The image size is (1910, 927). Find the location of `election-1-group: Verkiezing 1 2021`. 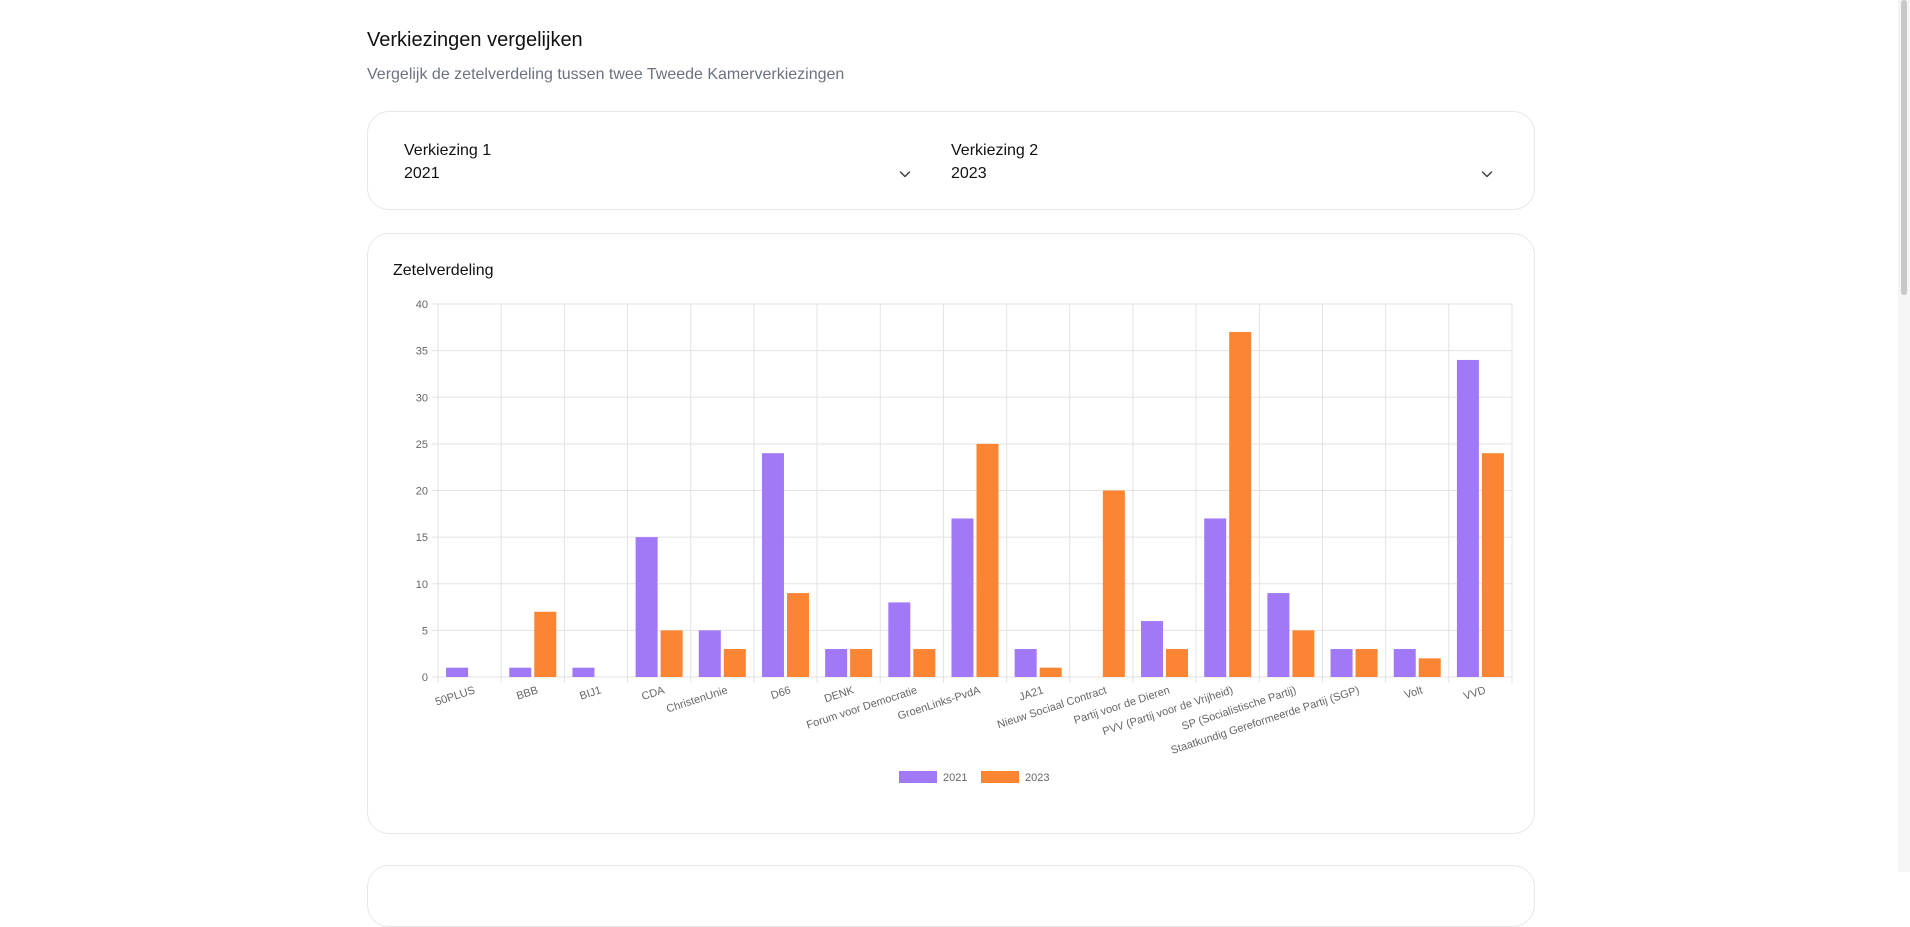

election-1-group: Verkiezing 1 2021 is located at coordinates (659, 163).